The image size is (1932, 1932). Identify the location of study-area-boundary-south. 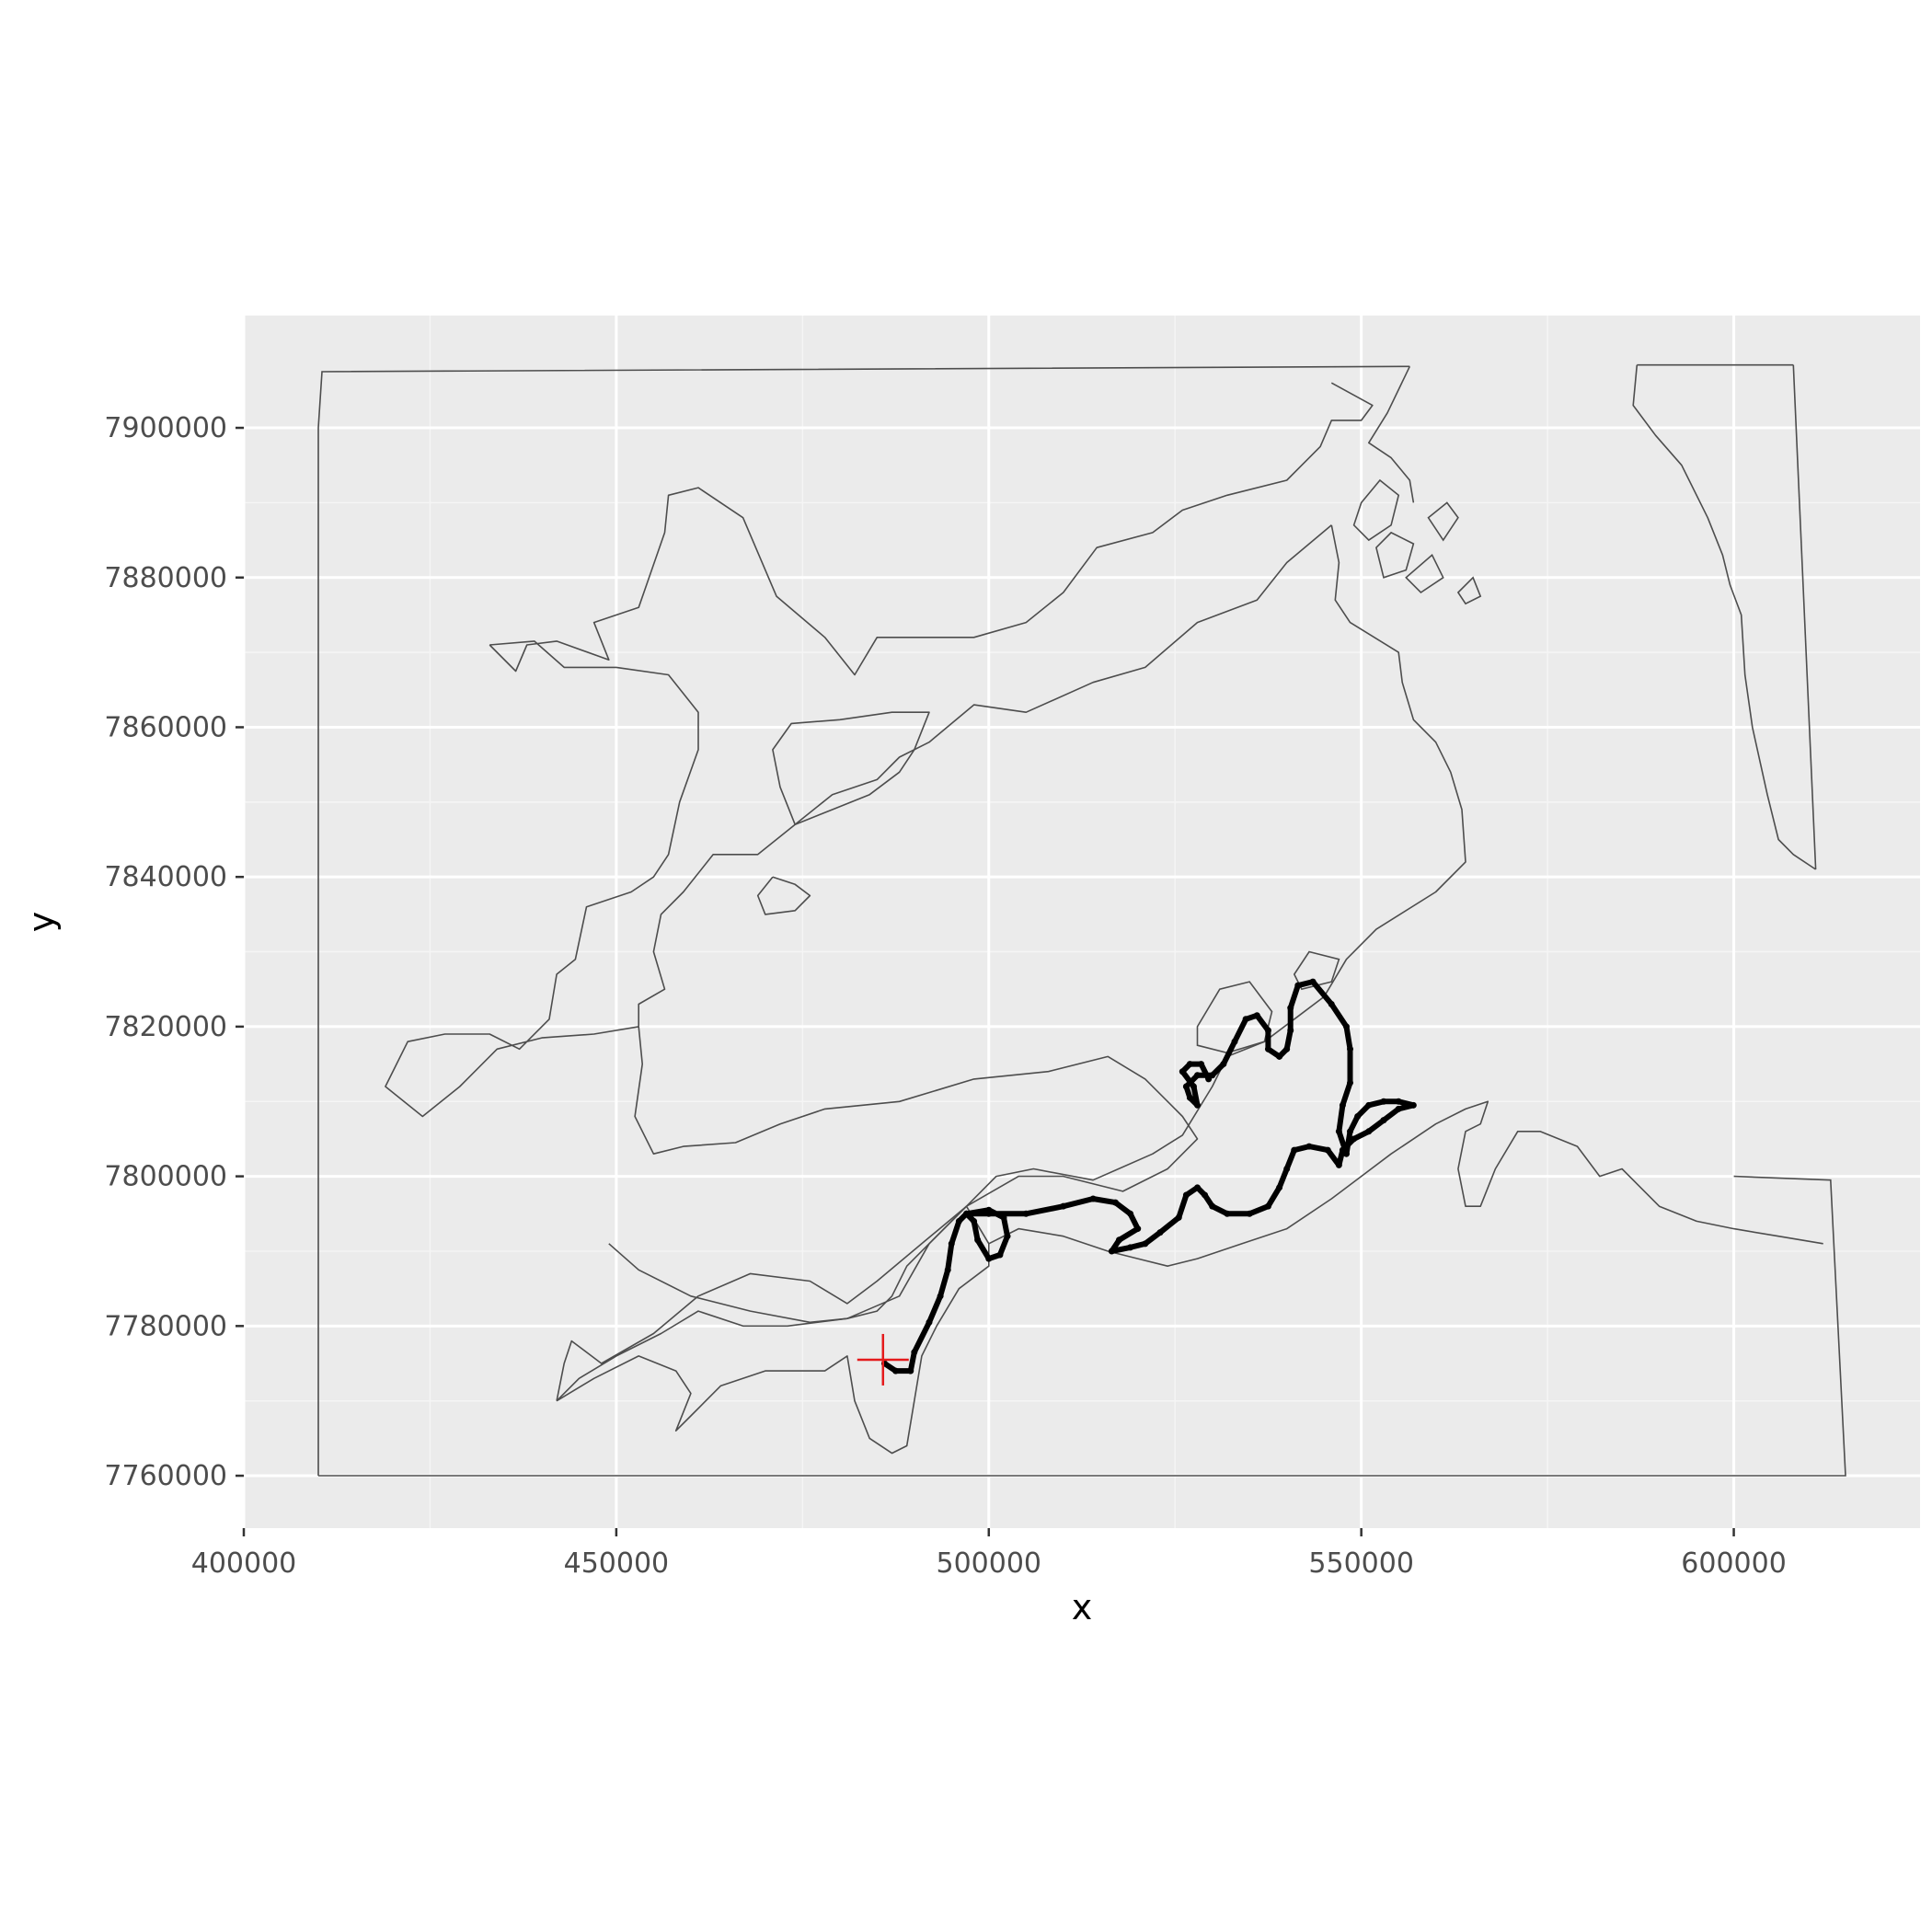
(1082, 1326).